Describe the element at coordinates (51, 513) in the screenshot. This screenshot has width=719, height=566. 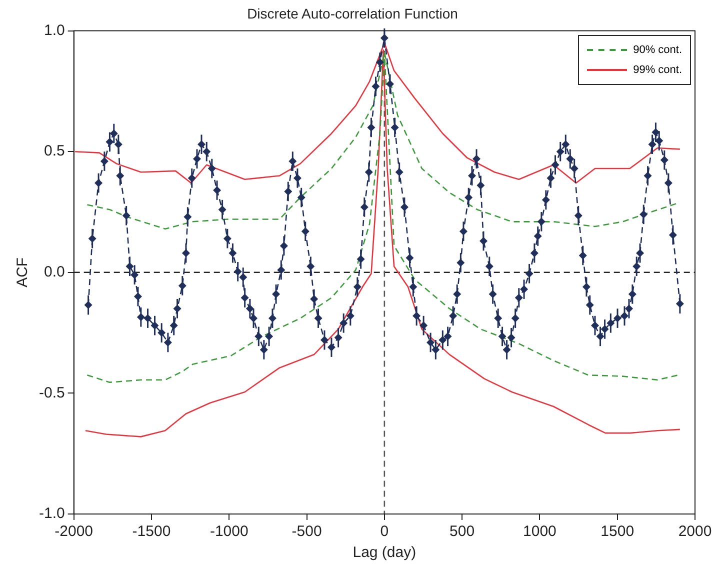
I see `y-tick-label: -1.0` at that location.